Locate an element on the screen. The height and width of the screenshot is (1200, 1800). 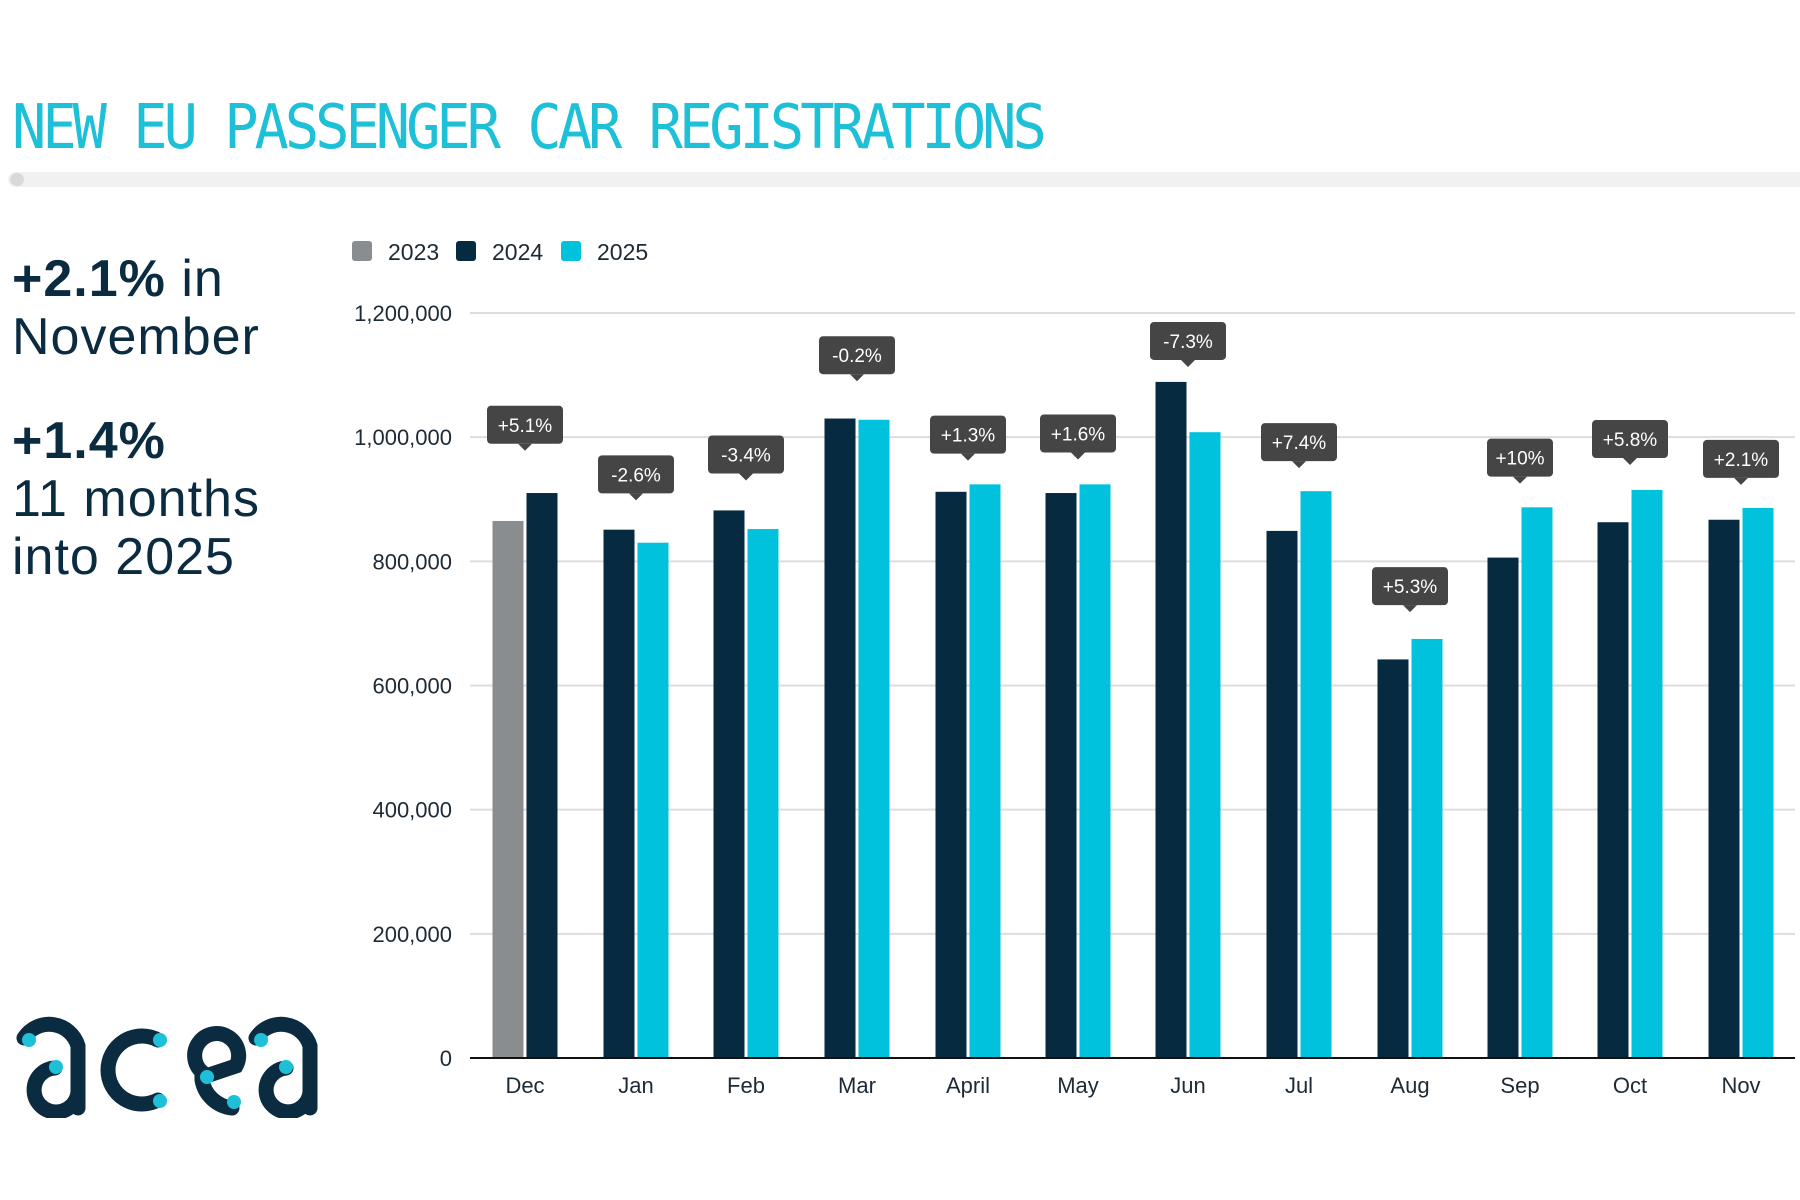
annotation-label: -3.4% is located at coordinates (746, 456).